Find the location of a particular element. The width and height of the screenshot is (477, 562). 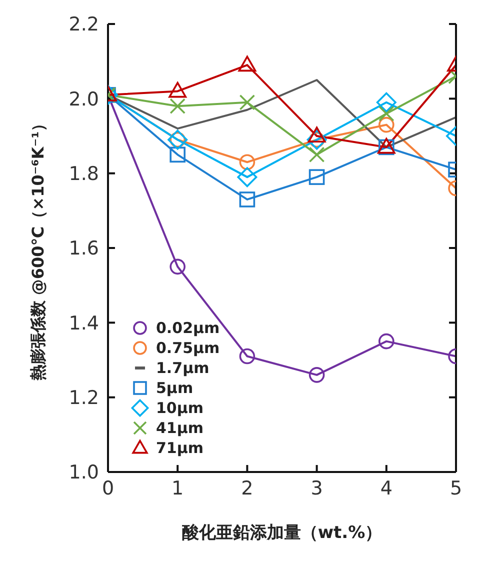

x-axis-title: 酸化亜鉛添加量（wt.%） is located at coordinates (282, 533).